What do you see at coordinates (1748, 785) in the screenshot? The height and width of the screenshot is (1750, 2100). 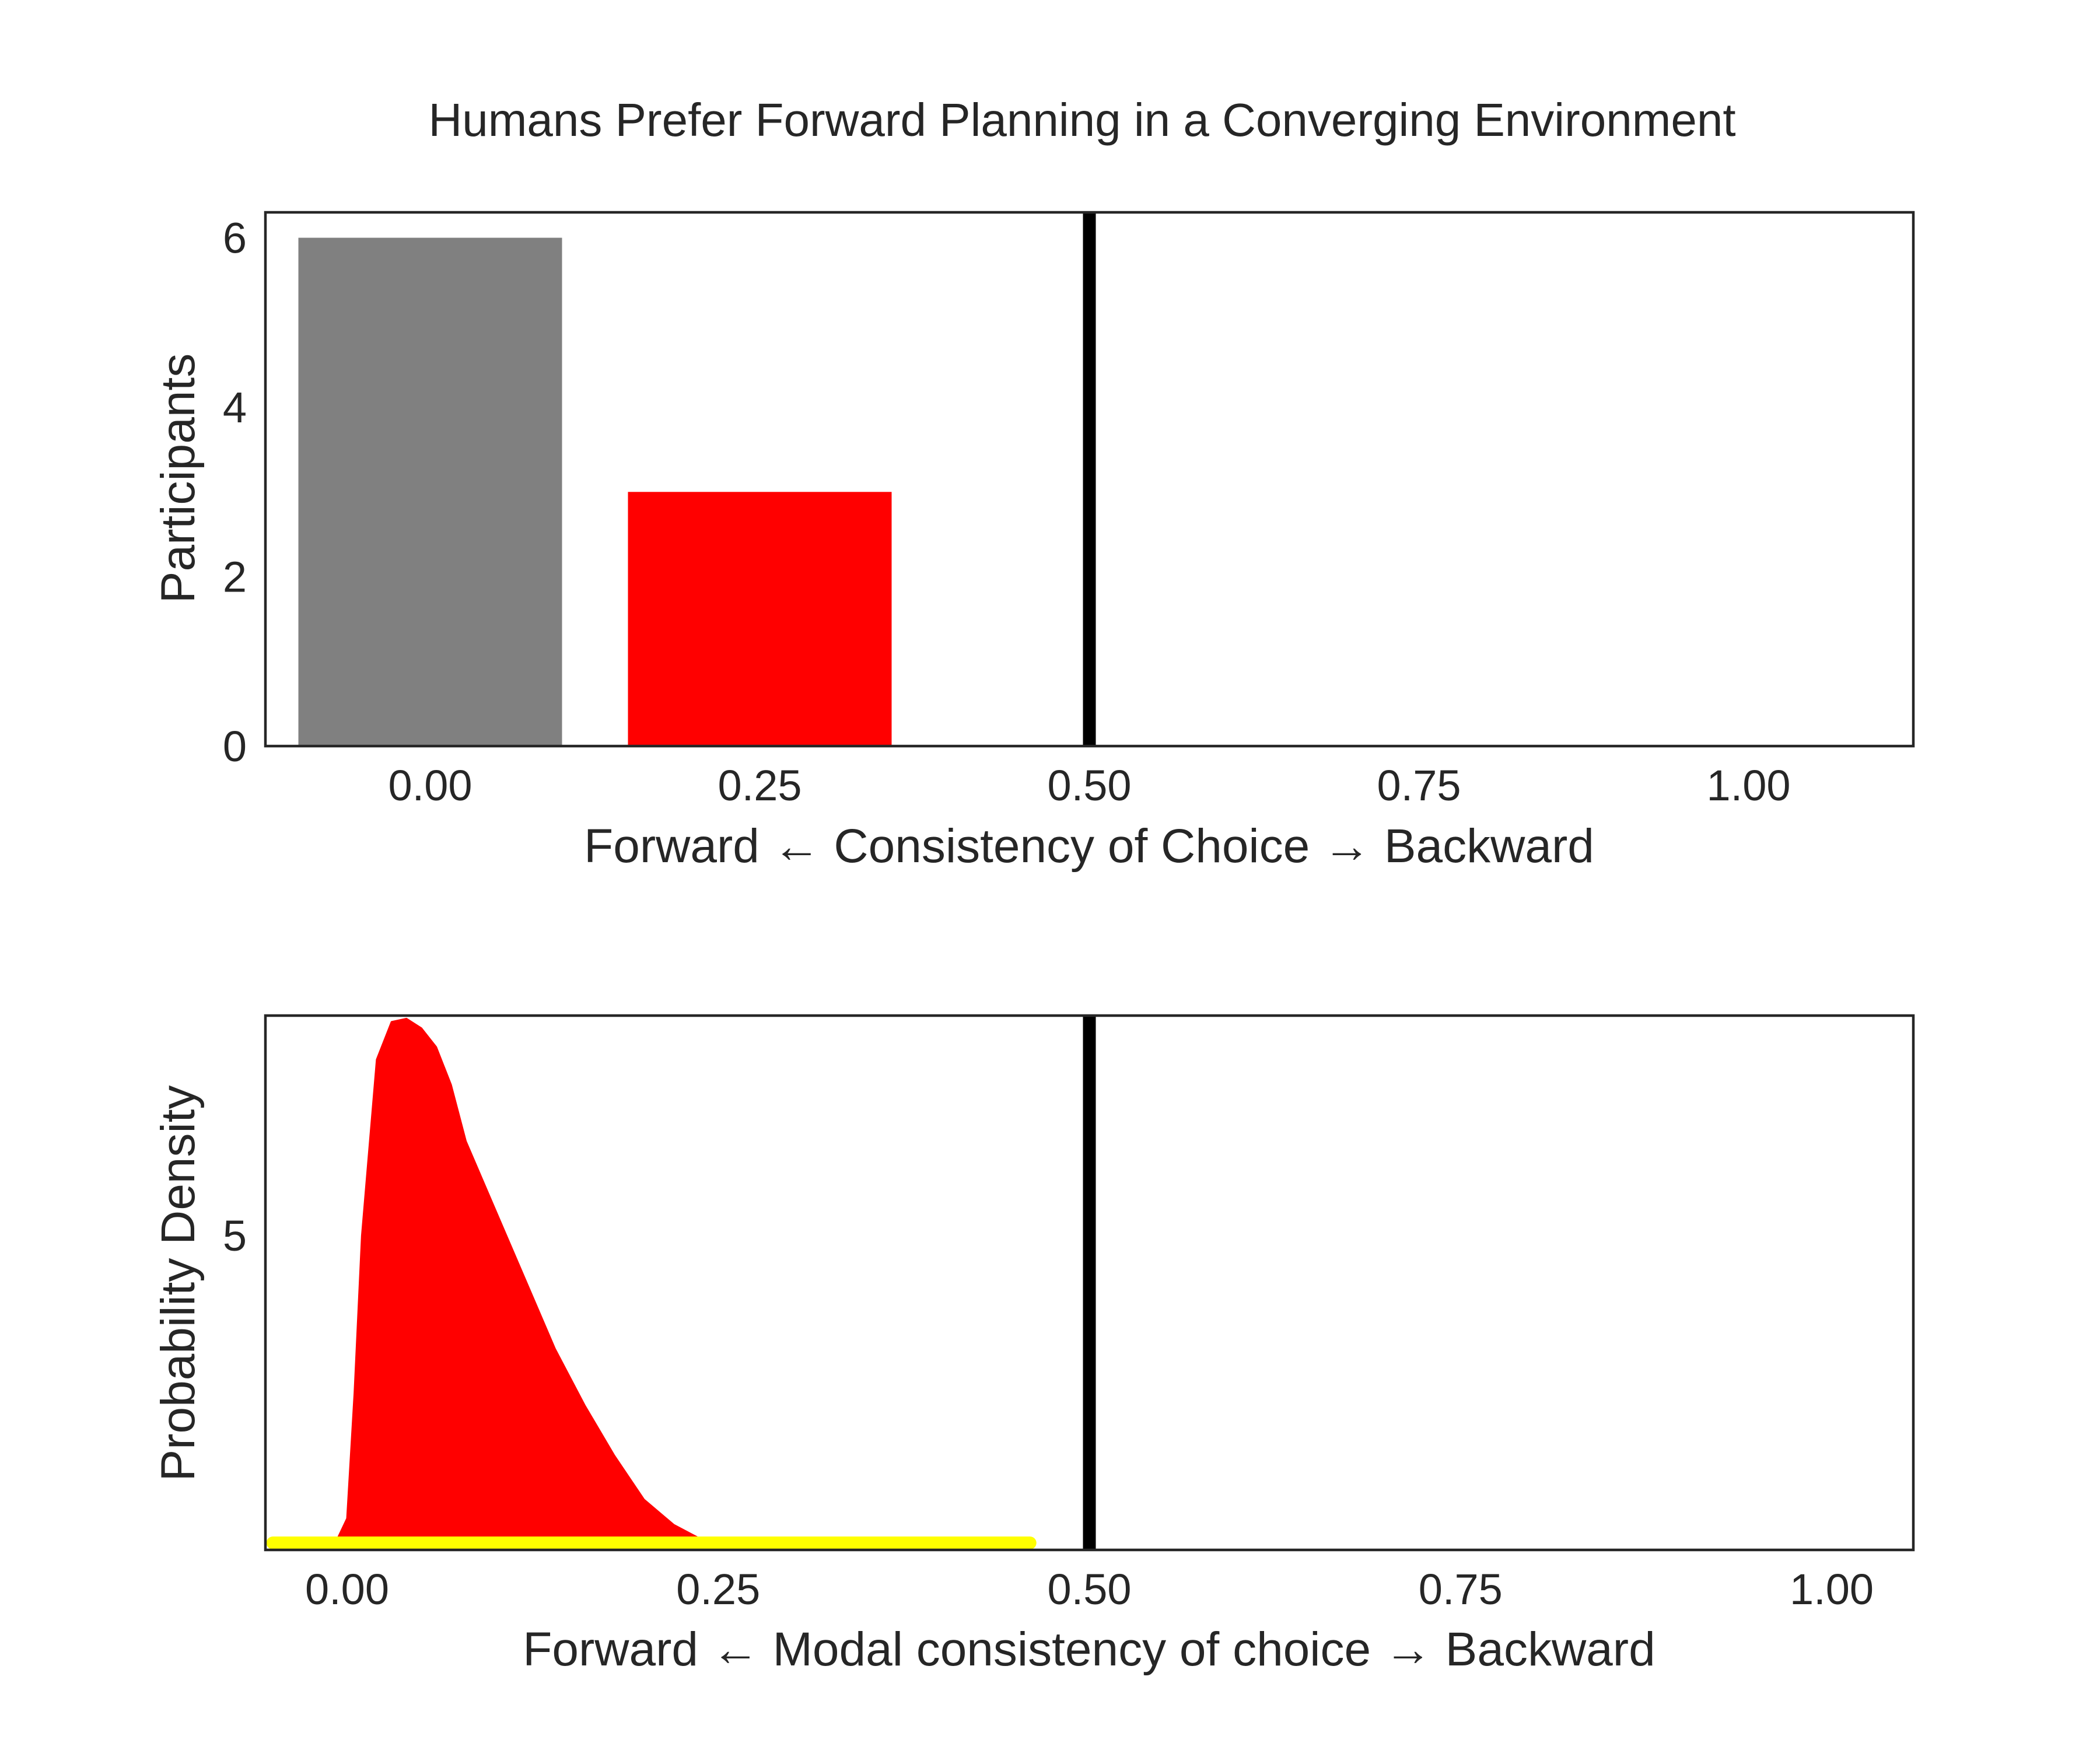 I see `histogram-x-tick-label: 1.00` at bounding box center [1748, 785].